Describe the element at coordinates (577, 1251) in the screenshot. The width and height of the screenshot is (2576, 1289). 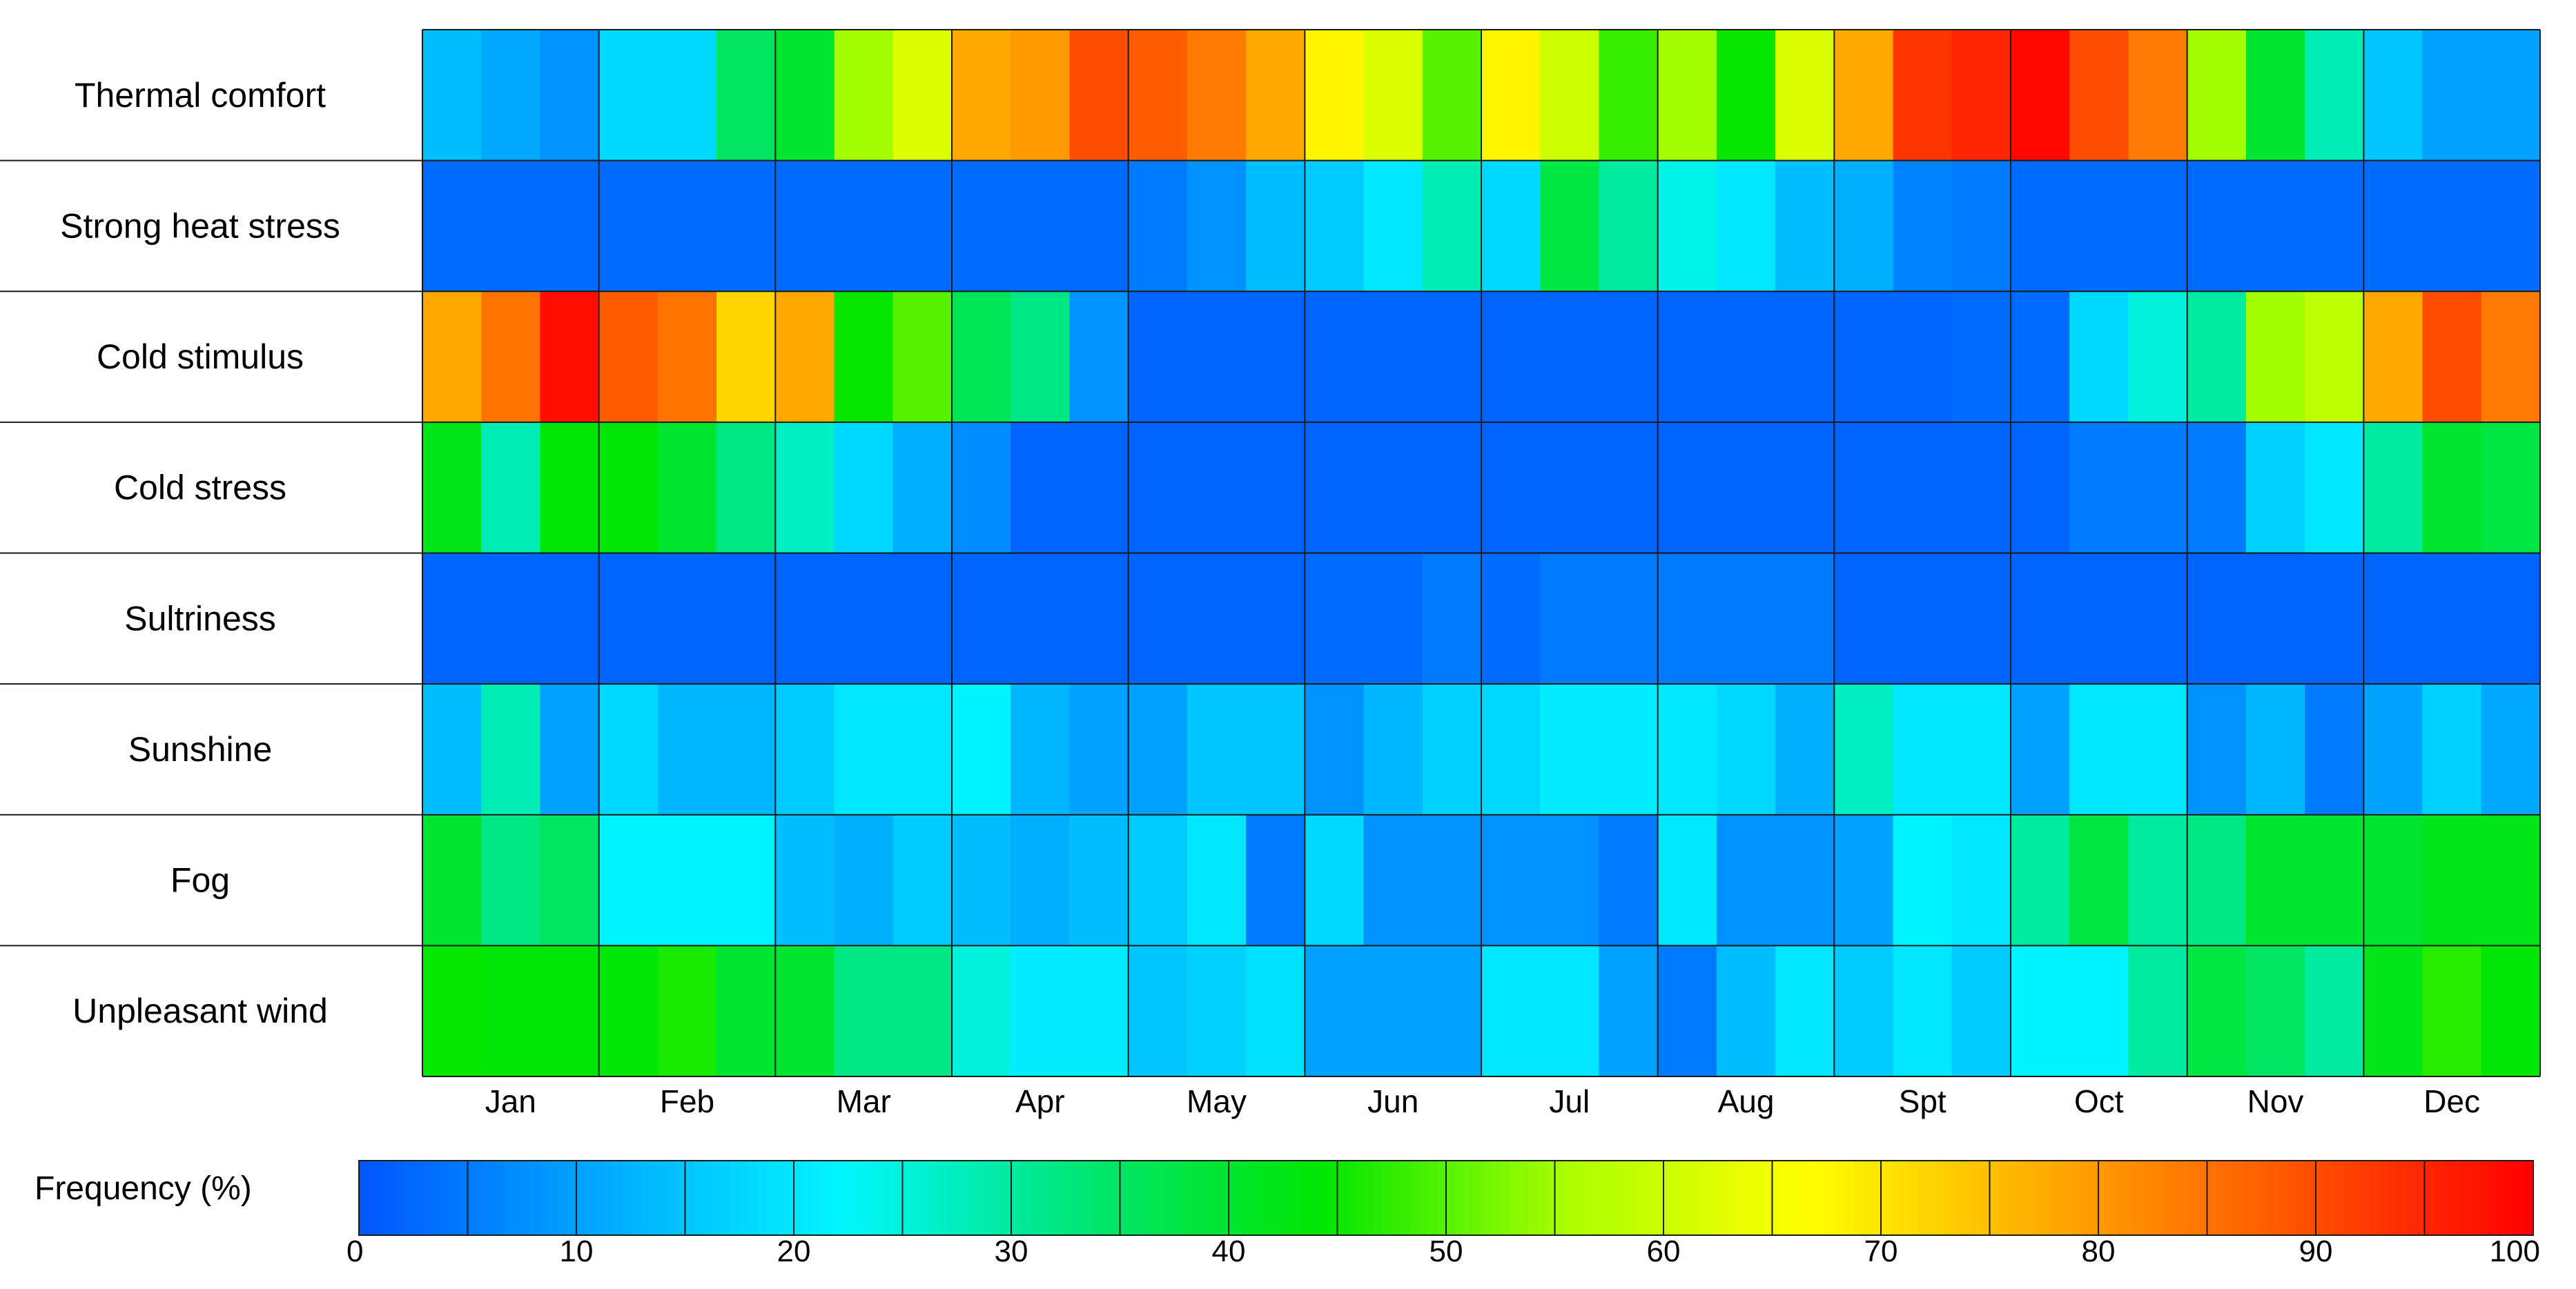
I see `colorbar-tick-label: 10` at that location.